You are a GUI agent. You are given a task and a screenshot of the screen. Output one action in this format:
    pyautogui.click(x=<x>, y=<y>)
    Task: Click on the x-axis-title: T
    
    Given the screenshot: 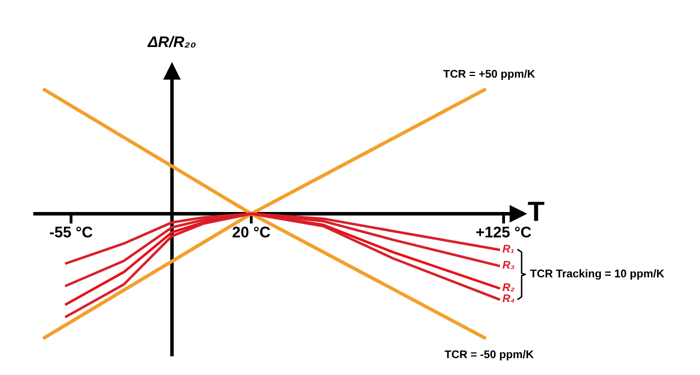 What is the action you would take?
    pyautogui.click(x=536, y=211)
    